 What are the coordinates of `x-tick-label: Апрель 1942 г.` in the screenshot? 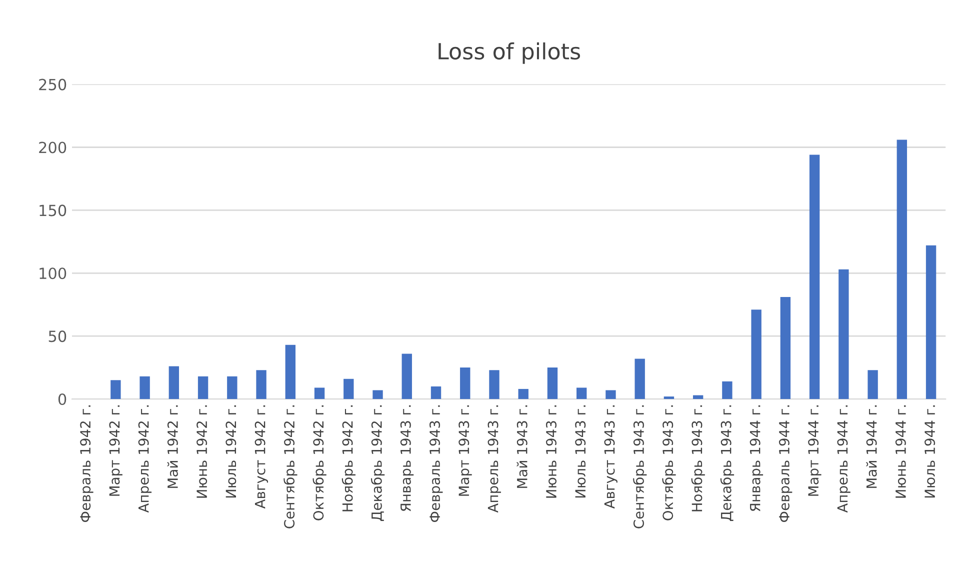 It's located at (145, 459).